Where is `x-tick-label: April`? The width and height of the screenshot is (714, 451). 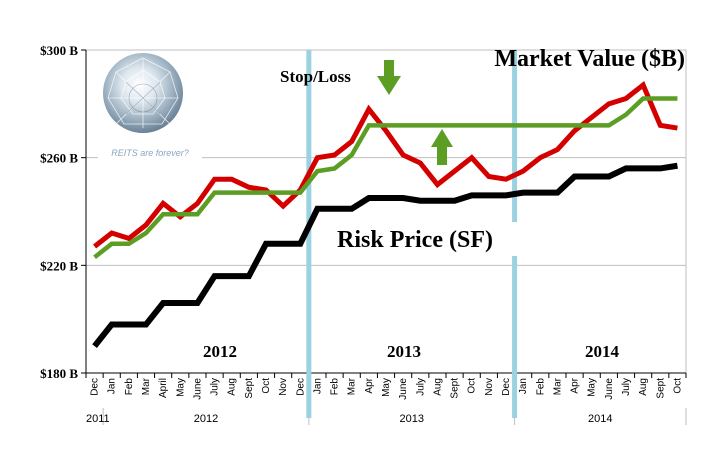 x-tick-label: April is located at coordinates (163, 388).